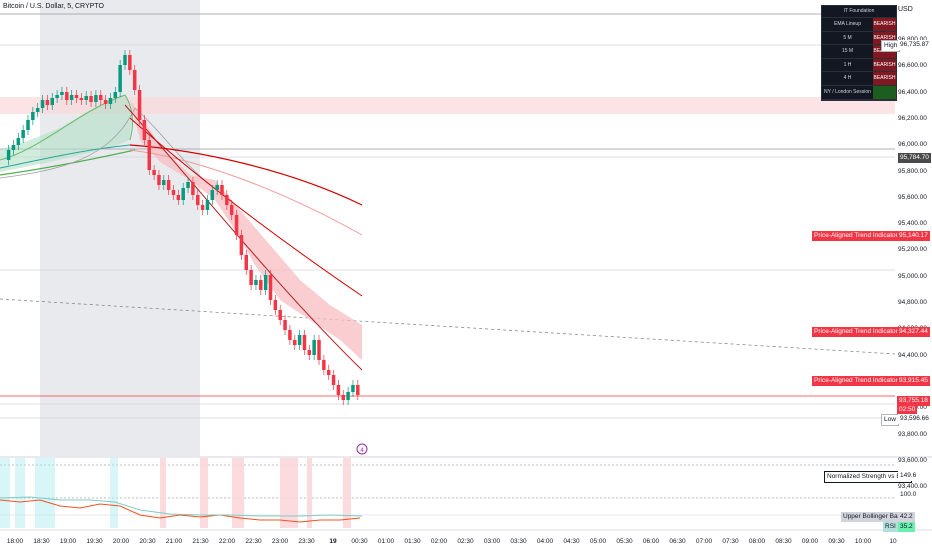 The height and width of the screenshot is (550, 932). Describe the element at coordinates (200, 541) in the screenshot. I see `time-axis-label: 21:30` at that location.